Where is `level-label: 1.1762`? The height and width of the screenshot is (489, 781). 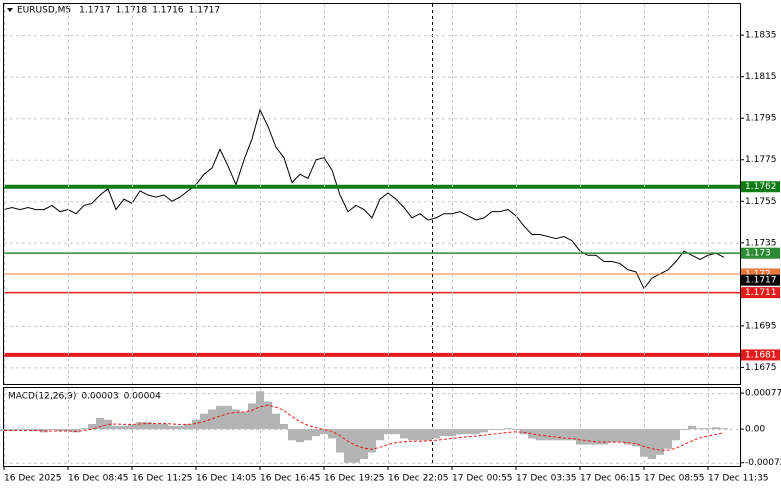
level-label: 1.1762 is located at coordinates (761, 187).